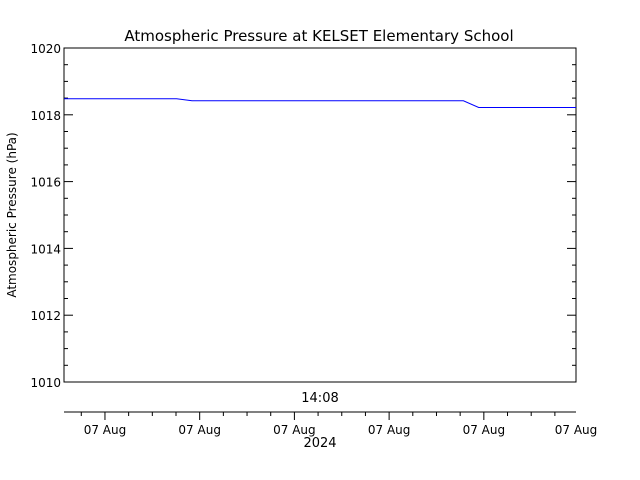 This screenshot has width=640, height=480. What do you see at coordinates (45, 116) in the screenshot?
I see `y-tick-label: 1018` at bounding box center [45, 116].